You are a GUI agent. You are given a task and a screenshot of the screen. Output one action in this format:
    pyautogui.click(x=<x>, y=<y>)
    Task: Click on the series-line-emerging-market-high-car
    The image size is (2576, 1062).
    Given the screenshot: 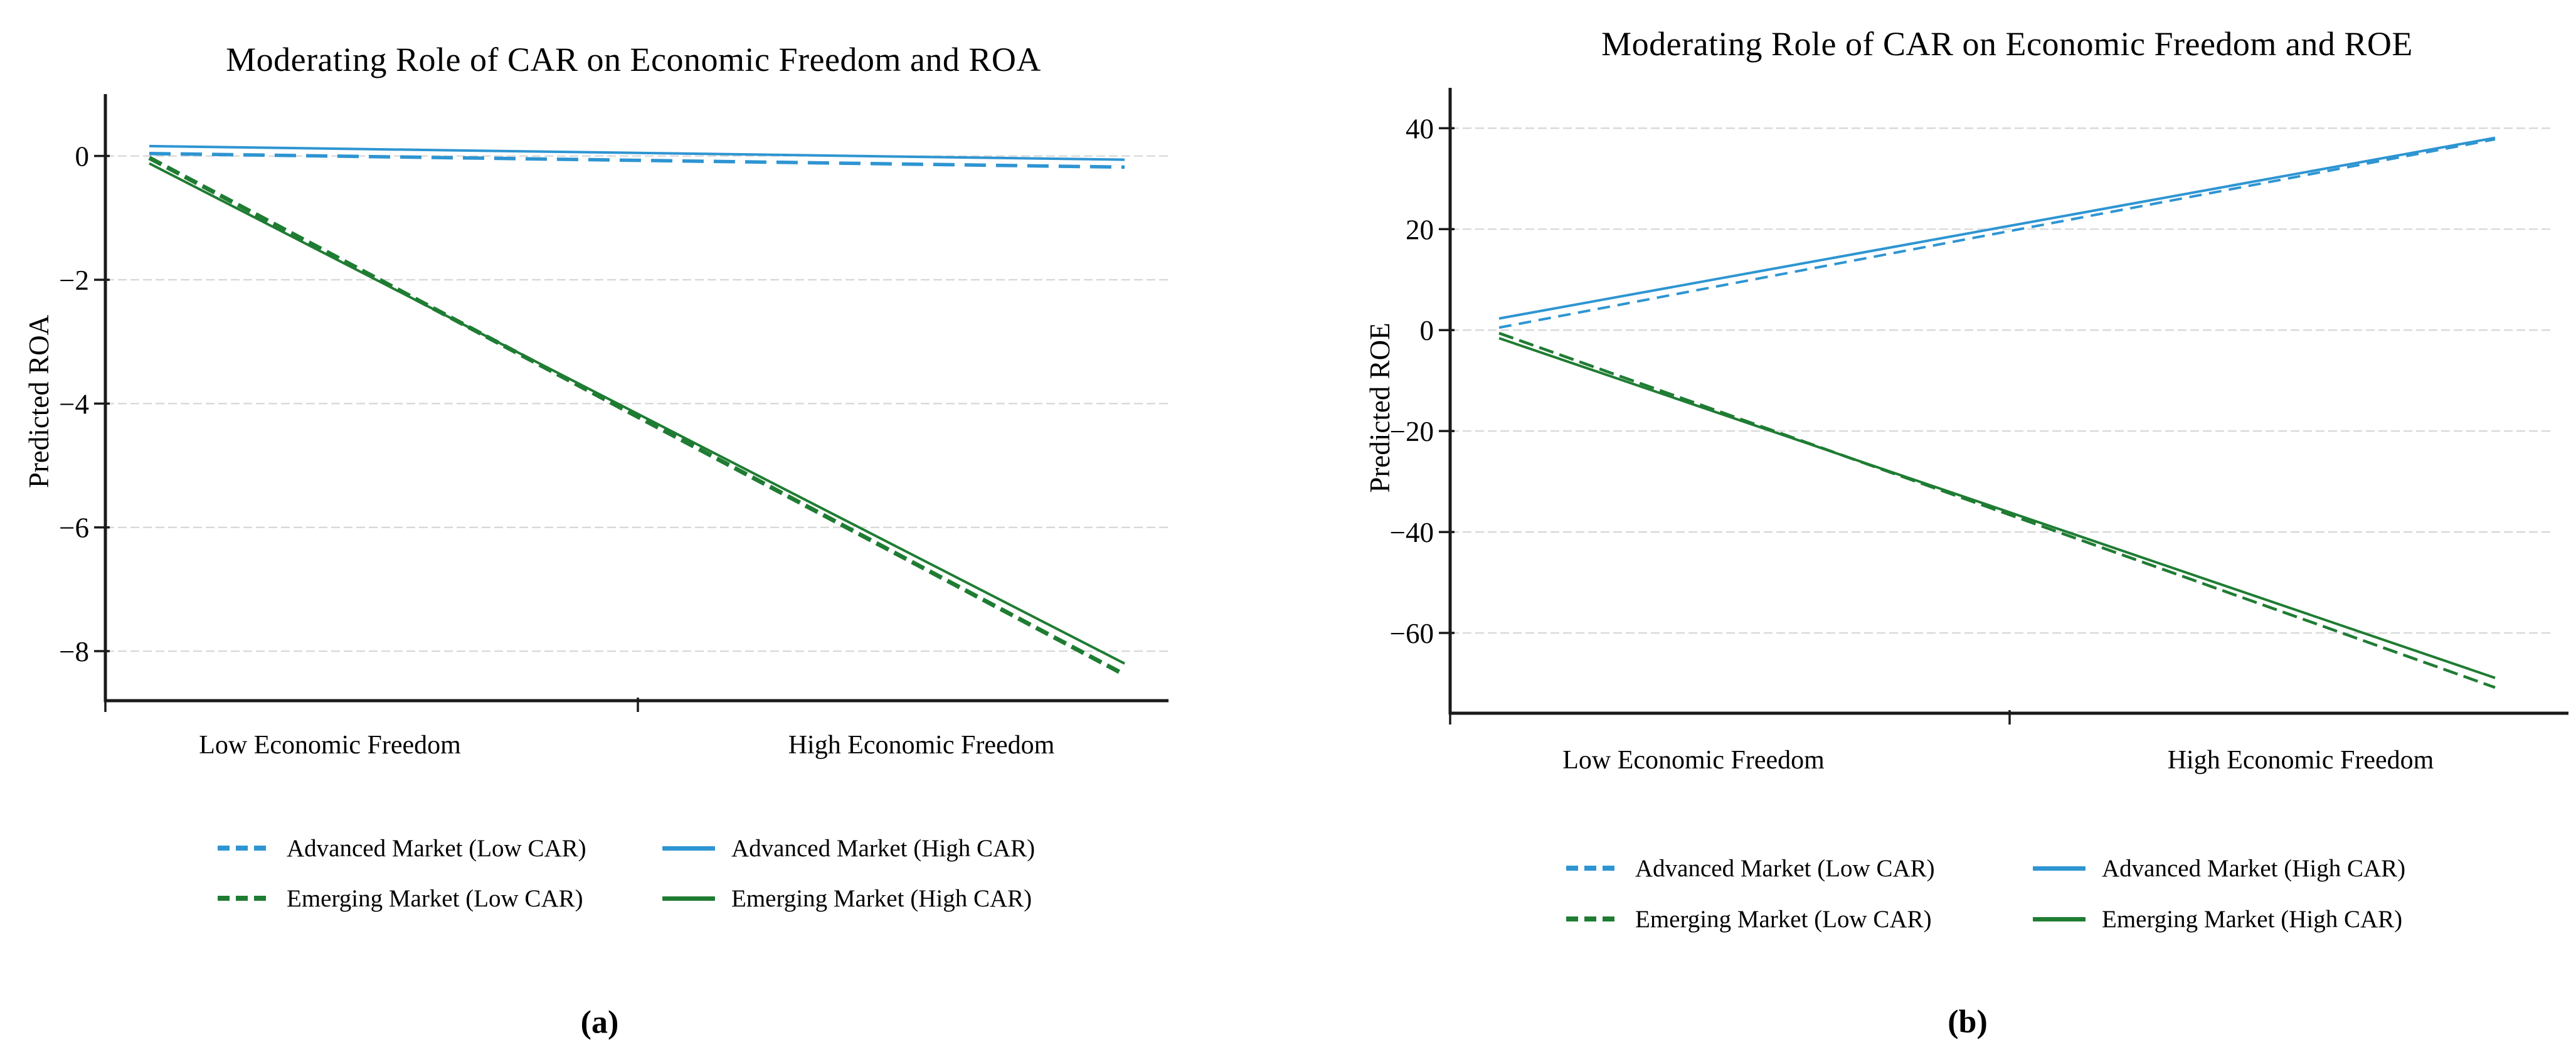 What is the action you would take?
    pyautogui.click(x=1997, y=508)
    